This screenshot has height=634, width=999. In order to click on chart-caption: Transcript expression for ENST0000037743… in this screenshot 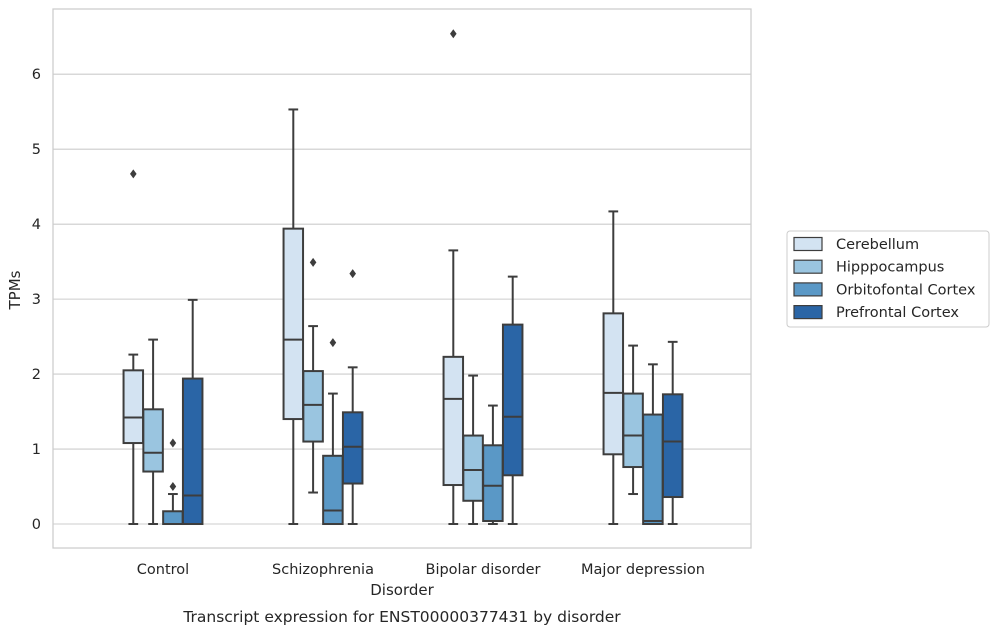, I will do `click(401, 617)`.